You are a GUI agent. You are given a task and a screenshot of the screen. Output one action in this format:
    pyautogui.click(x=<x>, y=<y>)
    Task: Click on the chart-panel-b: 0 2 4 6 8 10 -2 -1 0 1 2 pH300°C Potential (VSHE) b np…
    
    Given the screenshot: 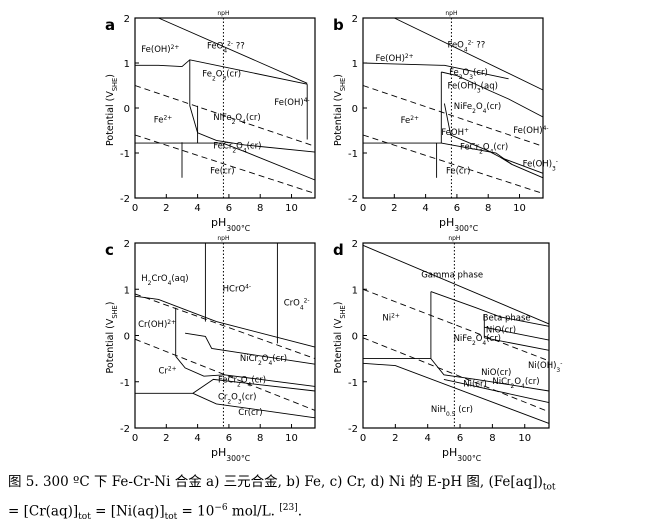 What is the action you would take?
    pyautogui.click(x=445, y=121)
    